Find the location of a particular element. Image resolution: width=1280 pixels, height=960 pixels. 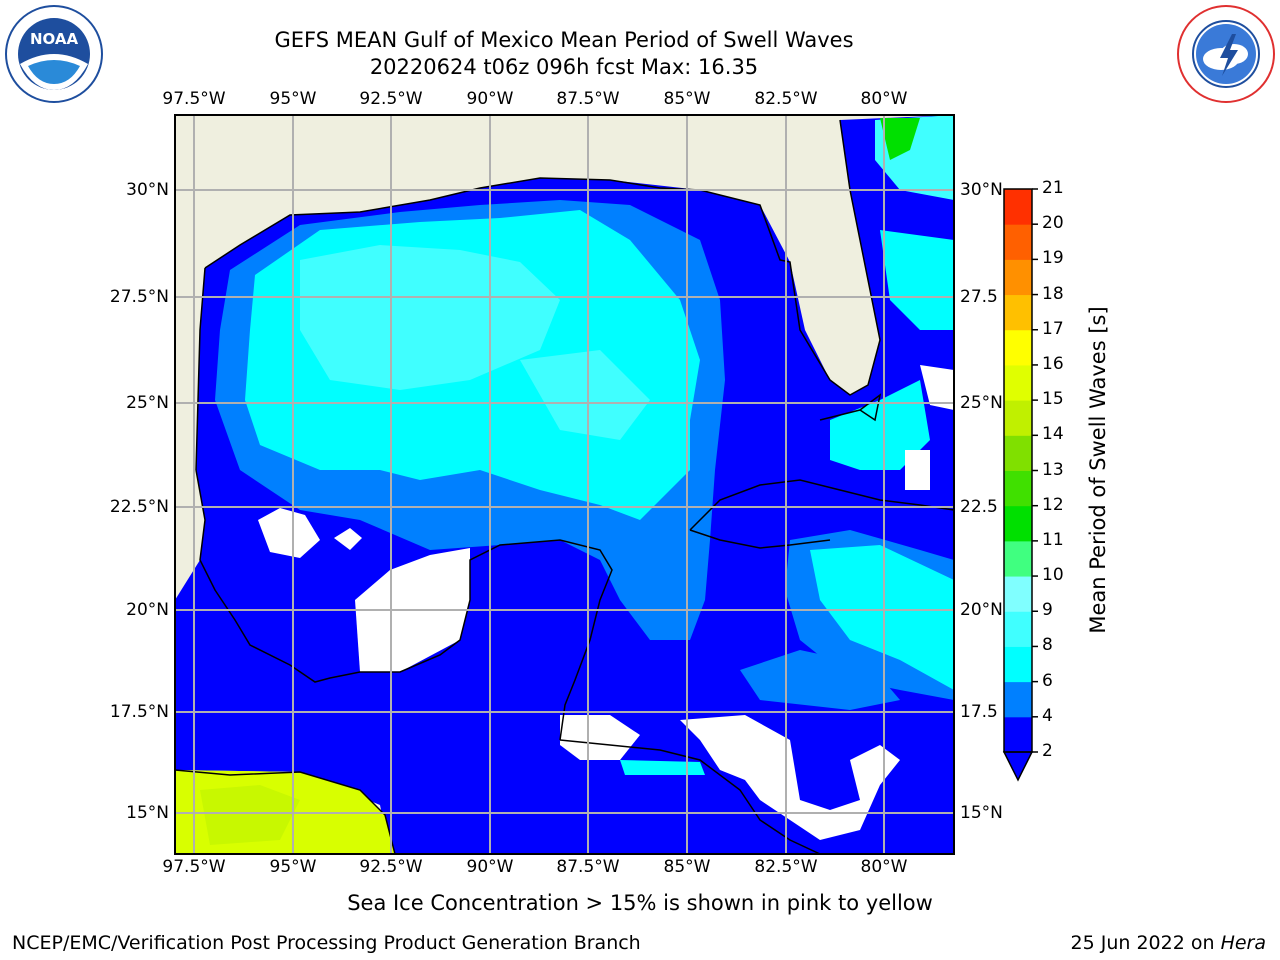

lat-label-right: 30°N is located at coordinates (981, 190).